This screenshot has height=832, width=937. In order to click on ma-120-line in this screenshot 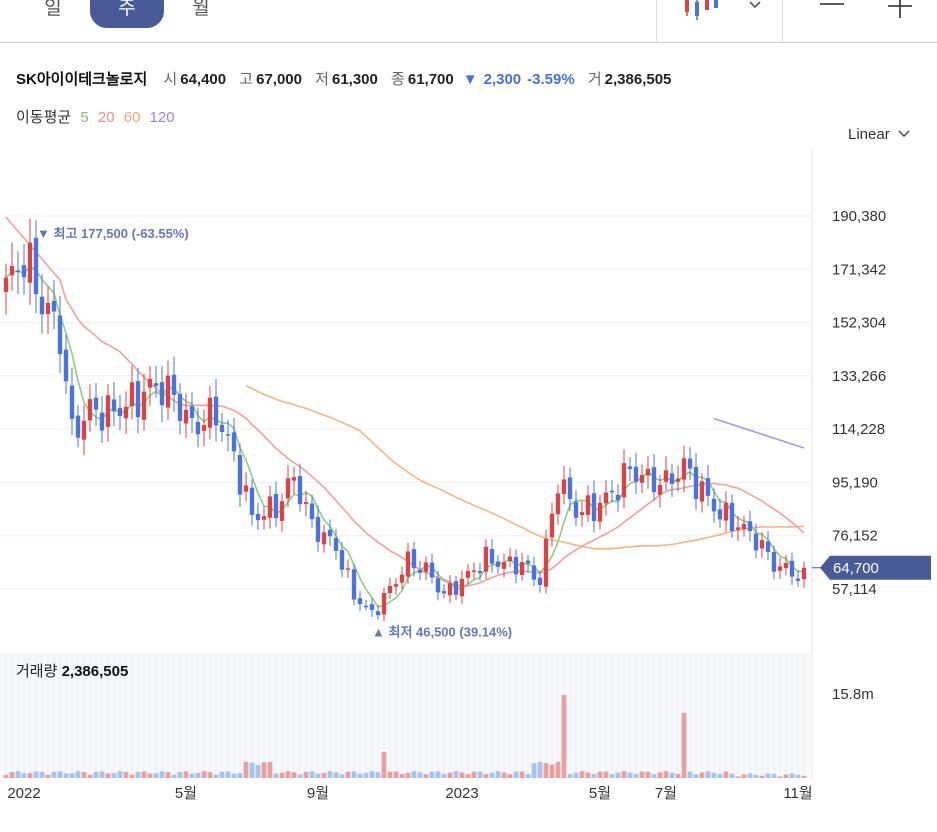, I will do `click(759, 433)`.